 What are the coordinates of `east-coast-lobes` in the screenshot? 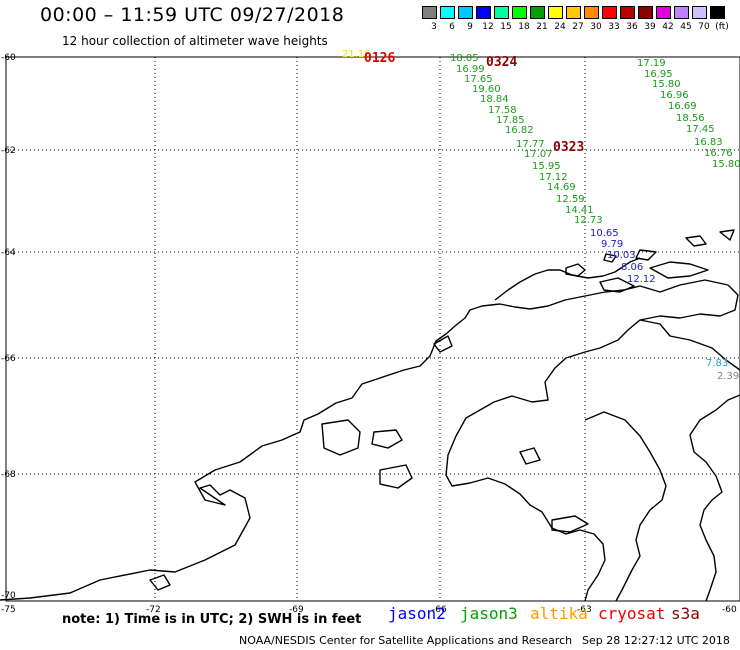 It's located at (689, 345).